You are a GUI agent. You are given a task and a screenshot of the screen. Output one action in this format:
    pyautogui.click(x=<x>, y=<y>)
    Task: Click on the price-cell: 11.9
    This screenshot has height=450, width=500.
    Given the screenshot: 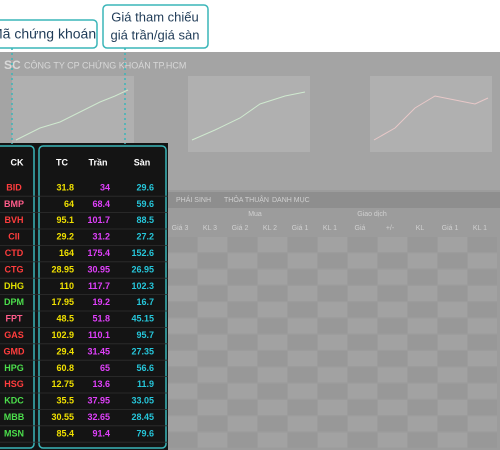 What is the action you would take?
    pyautogui.click(x=145, y=384)
    